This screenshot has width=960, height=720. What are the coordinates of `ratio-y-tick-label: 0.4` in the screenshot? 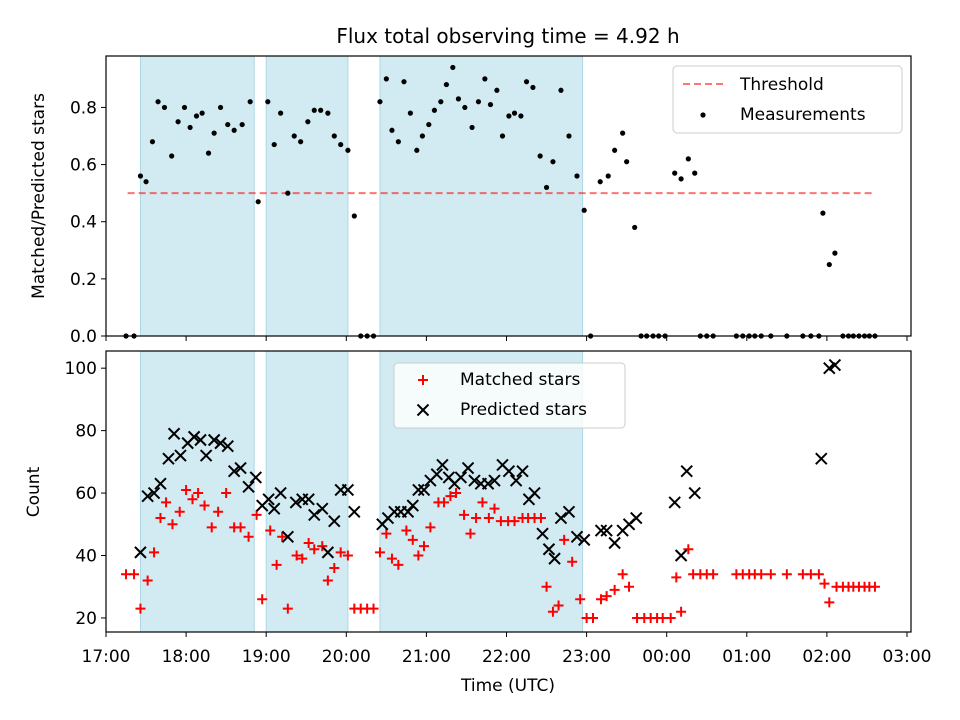 It's located at (83, 223).